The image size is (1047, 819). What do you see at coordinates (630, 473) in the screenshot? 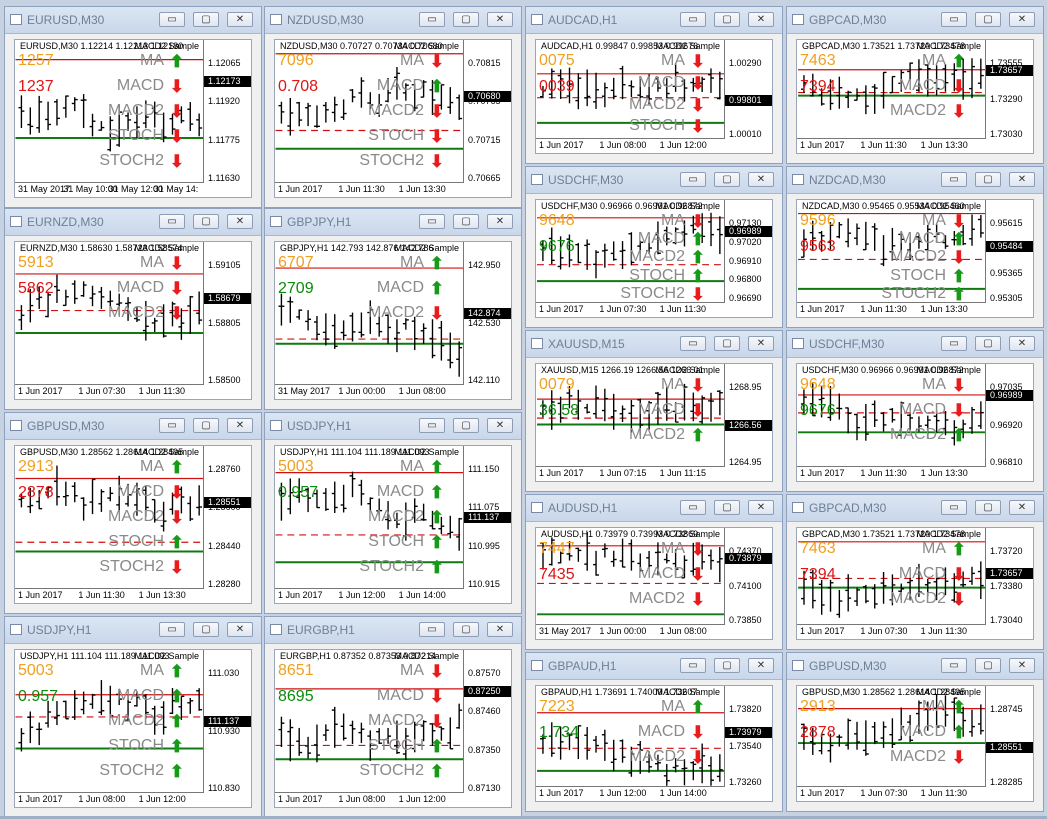
I see `time-axis: 1 Jun 2017 1 Jun 07:15 1 Jun 11:15` at bounding box center [630, 473].